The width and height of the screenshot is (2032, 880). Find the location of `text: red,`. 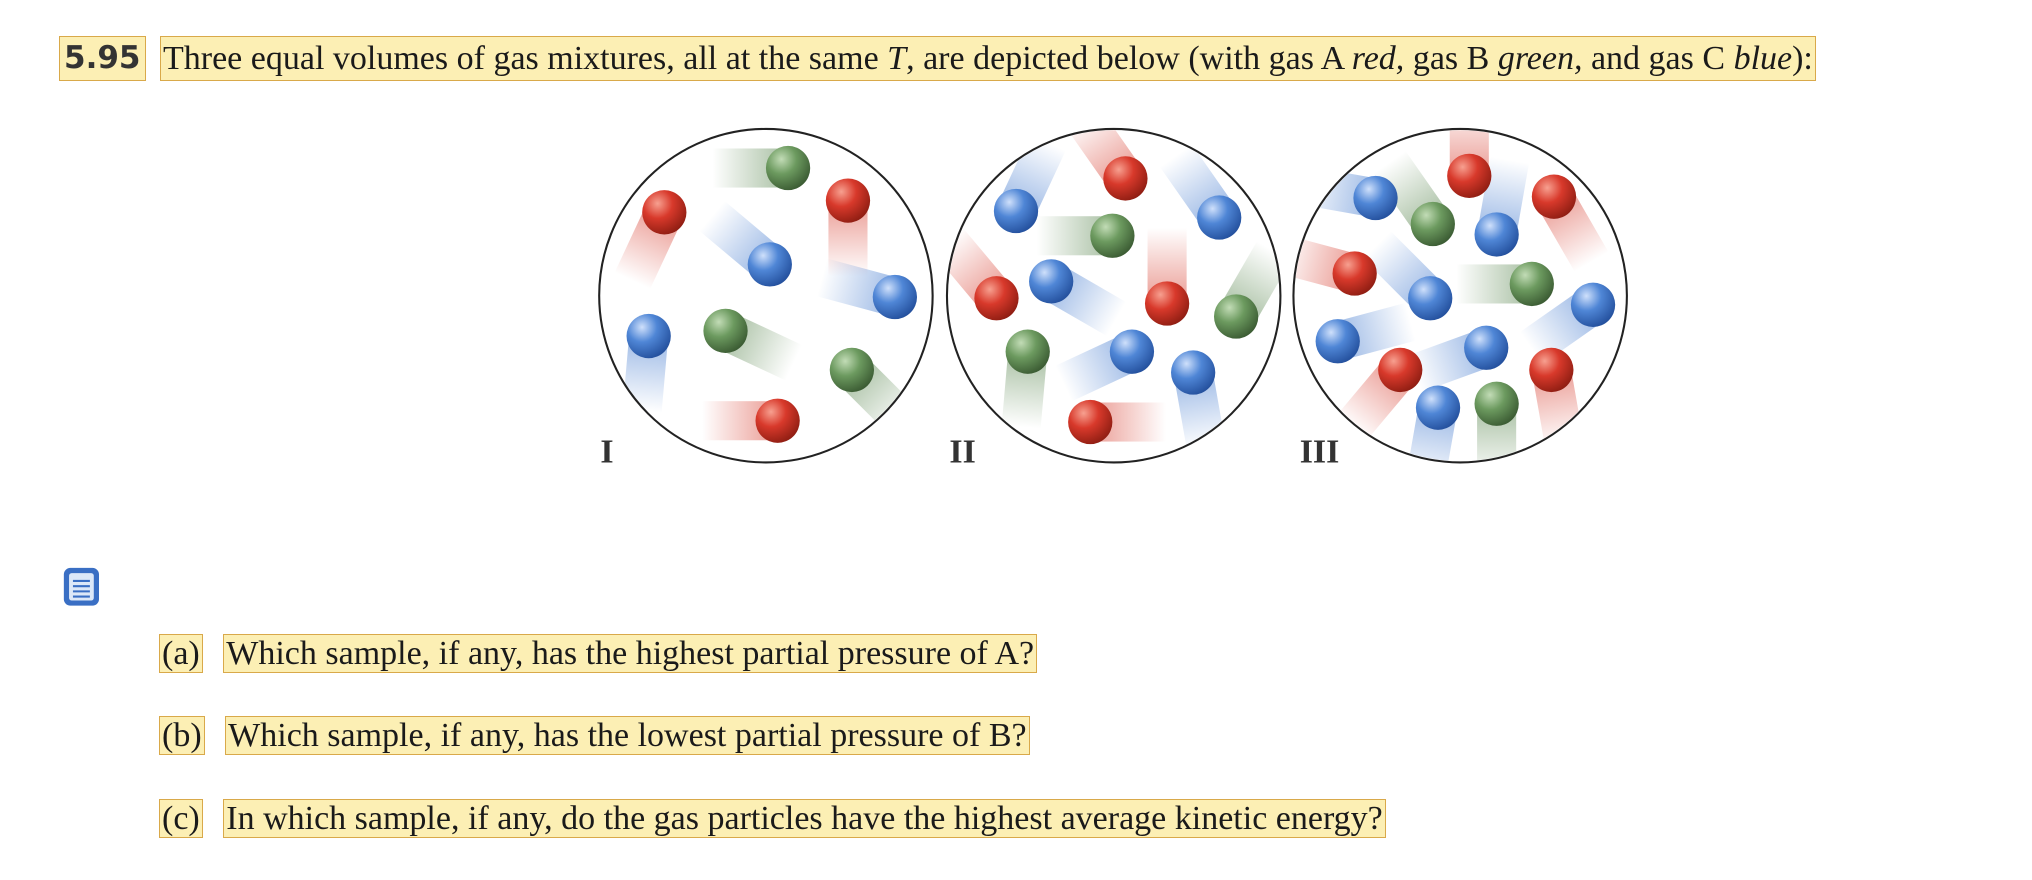

text: red, is located at coordinates (1378, 58).